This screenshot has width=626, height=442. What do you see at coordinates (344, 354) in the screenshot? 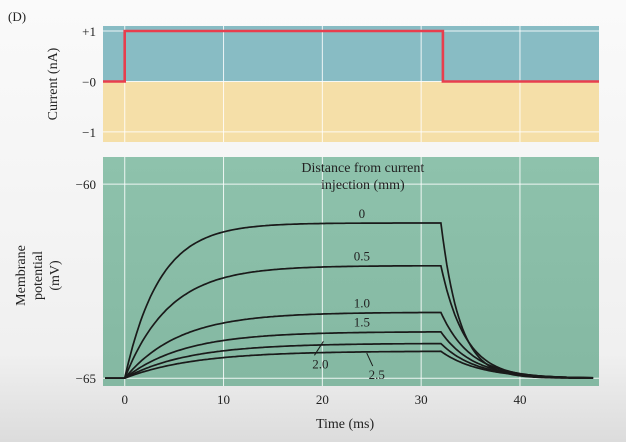
I see `label-leader-lines` at bounding box center [344, 354].